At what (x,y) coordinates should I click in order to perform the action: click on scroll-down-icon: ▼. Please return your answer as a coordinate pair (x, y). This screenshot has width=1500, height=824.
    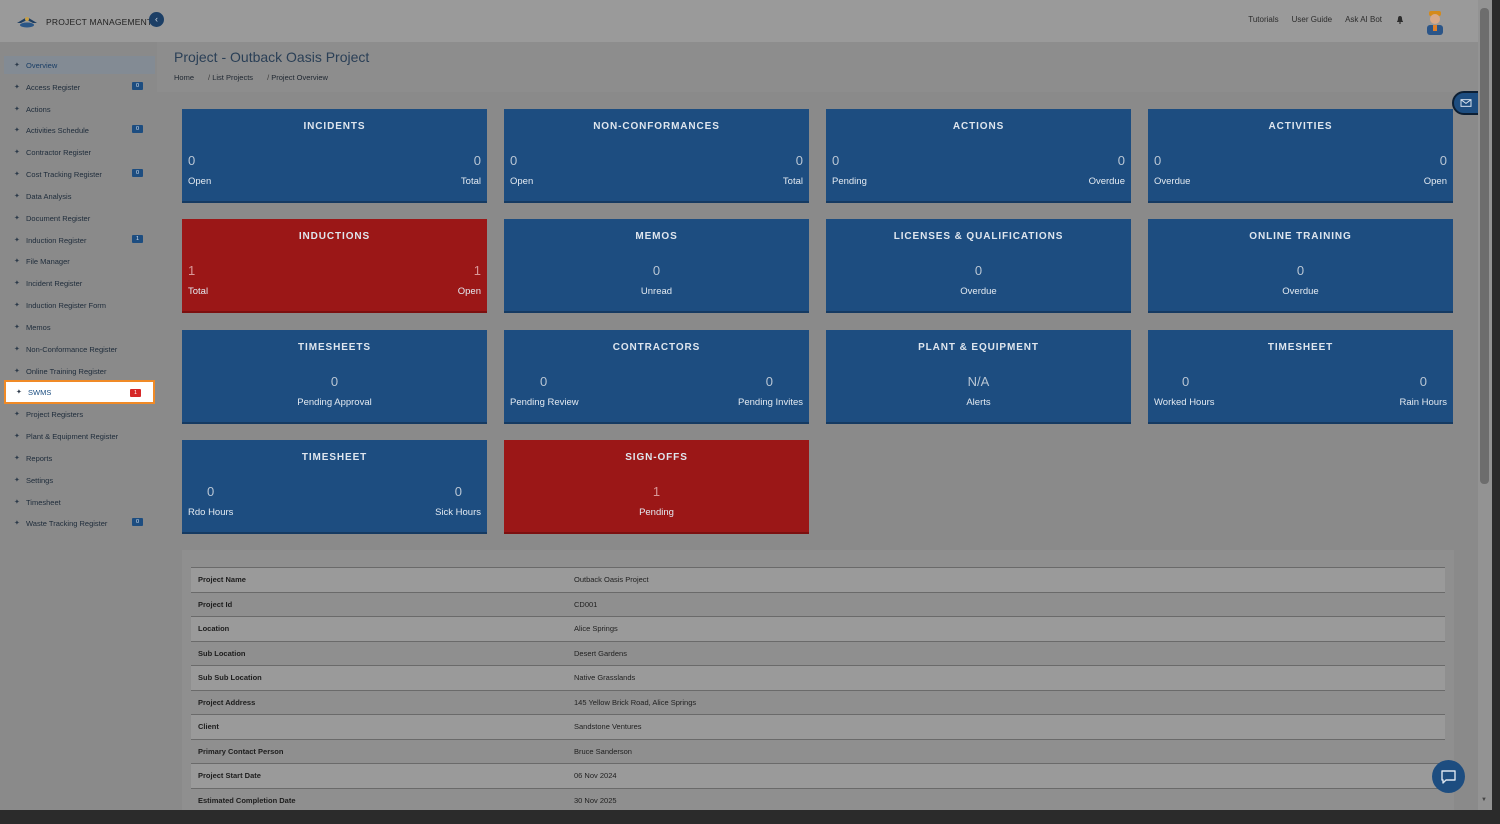
    Looking at the image, I should click on (1484, 800).